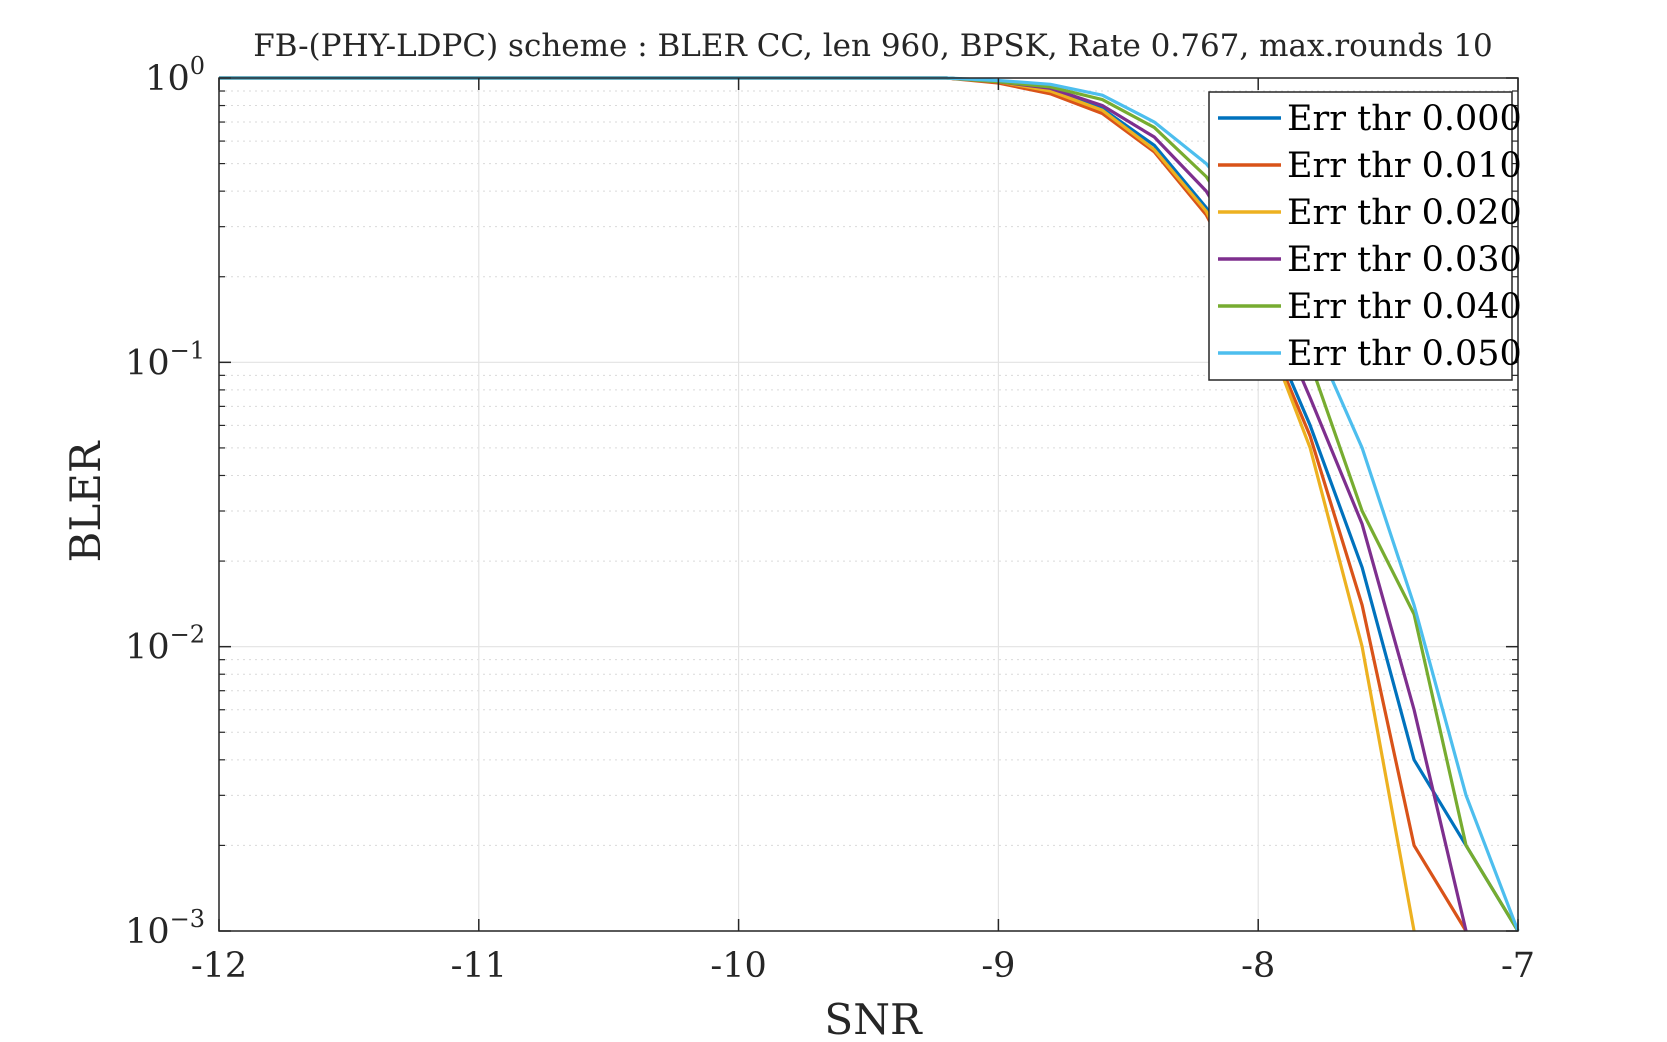 This screenshot has width=1667, height=1042. I want to click on legend-label-2: Err thr 0.020, so click(1404, 213).